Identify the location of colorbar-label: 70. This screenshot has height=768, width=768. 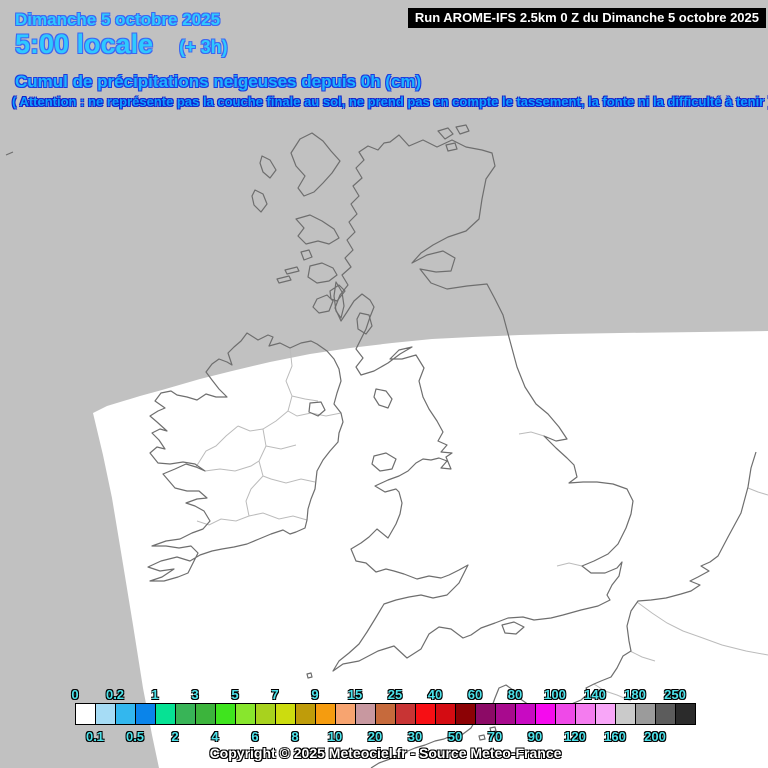
(495, 736).